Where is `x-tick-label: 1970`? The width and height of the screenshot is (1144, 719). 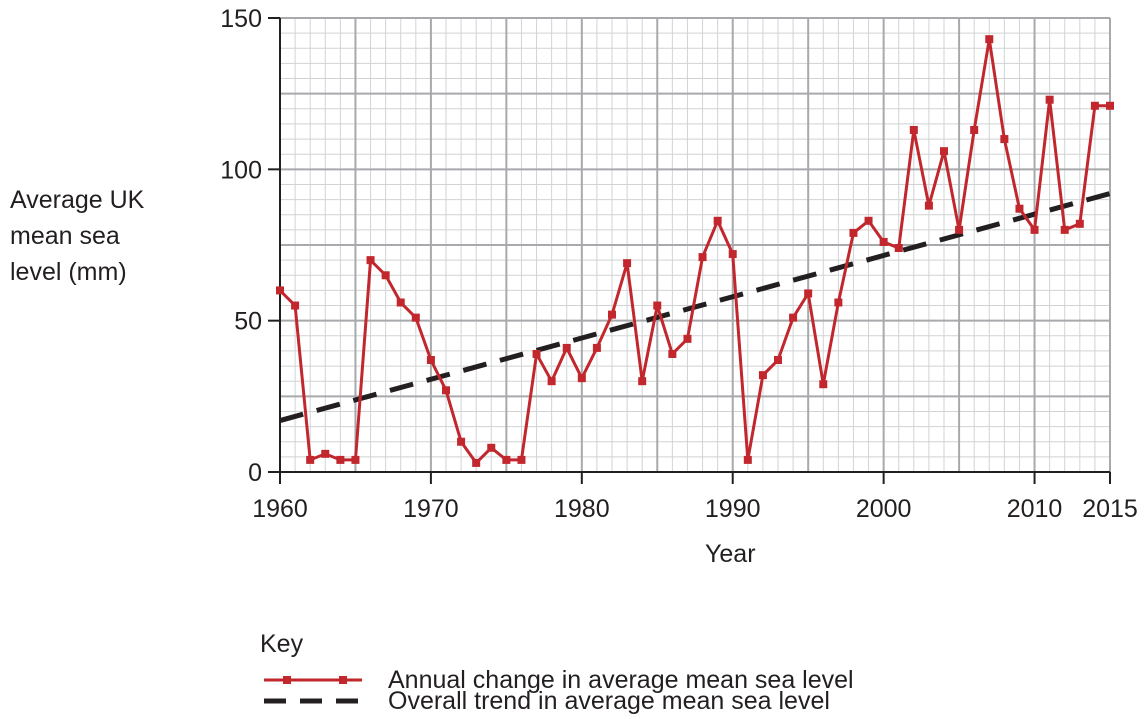 x-tick-label: 1970 is located at coordinates (431, 509).